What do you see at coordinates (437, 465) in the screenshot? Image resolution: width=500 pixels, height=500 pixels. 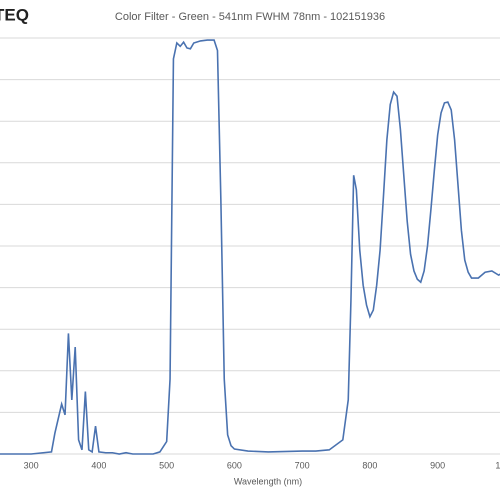 I see `x-tick-label: 900` at bounding box center [437, 465].